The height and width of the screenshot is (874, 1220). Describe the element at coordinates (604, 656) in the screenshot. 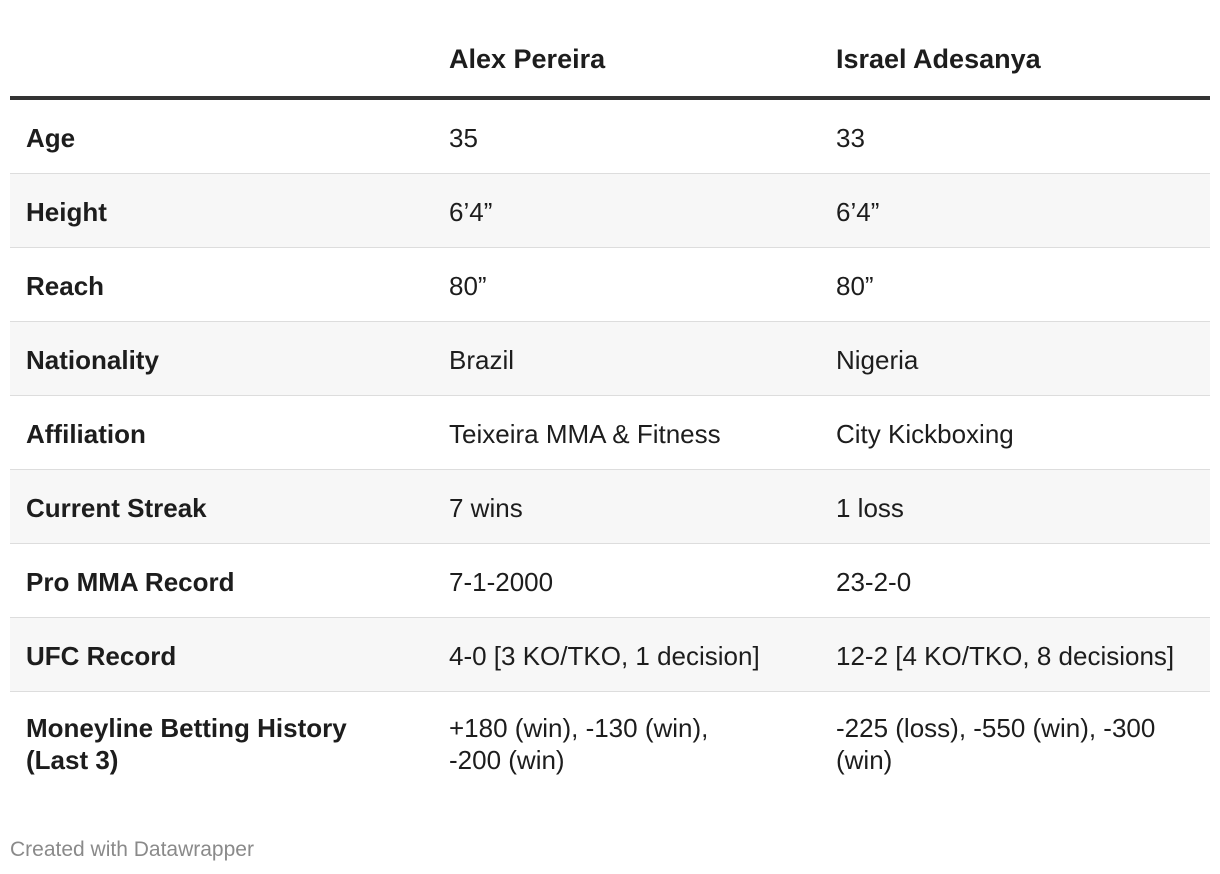

I see `cell-pereira: 4-0 [3 KO/TKO, 1 decision]` at that location.